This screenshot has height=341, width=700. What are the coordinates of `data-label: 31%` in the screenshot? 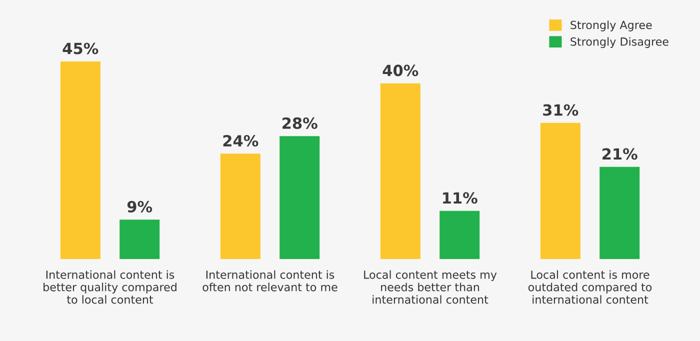 It's located at (560, 110).